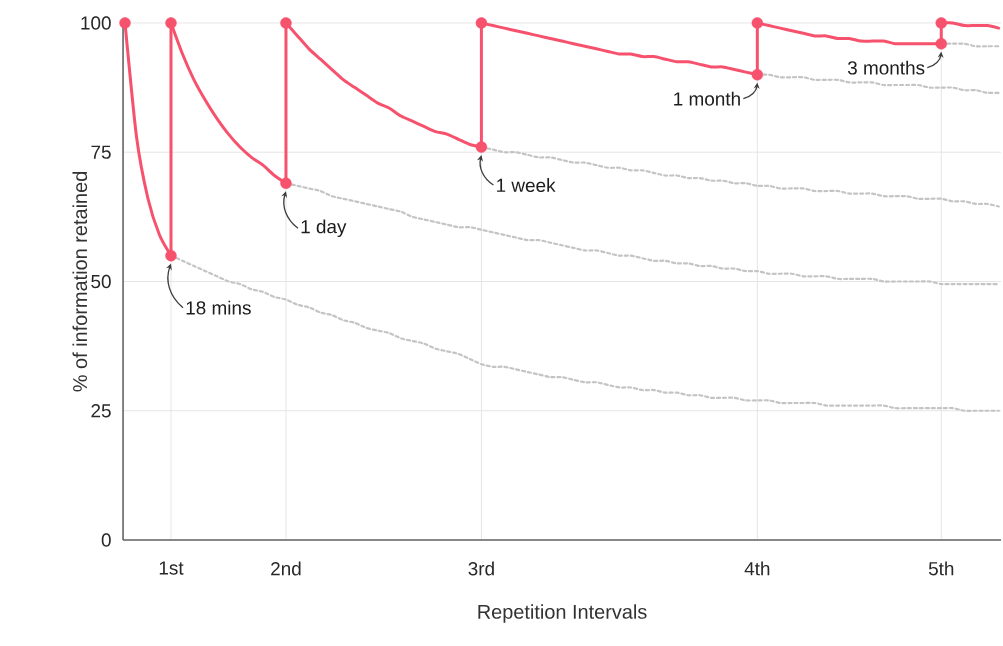  Describe the element at coordinates (96, 23) in the screenshot. I see `y-tick-label: 100` at that location.